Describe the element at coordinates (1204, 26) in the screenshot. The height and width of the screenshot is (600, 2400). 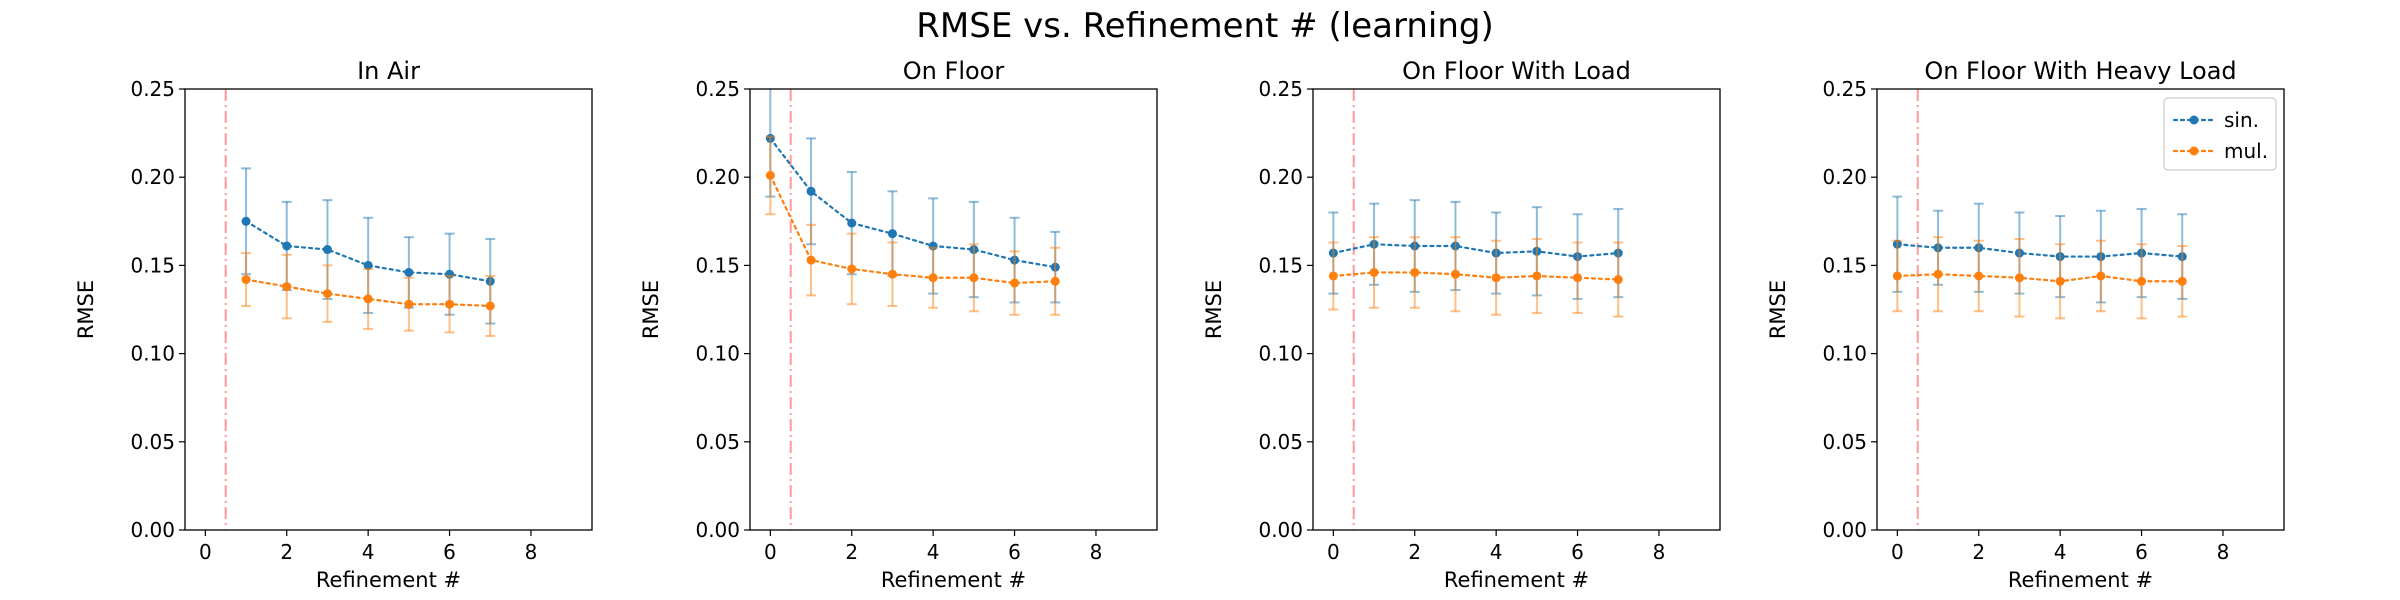
I see `figure-title: RMSE vs. Refinement # (learning)` at that location.